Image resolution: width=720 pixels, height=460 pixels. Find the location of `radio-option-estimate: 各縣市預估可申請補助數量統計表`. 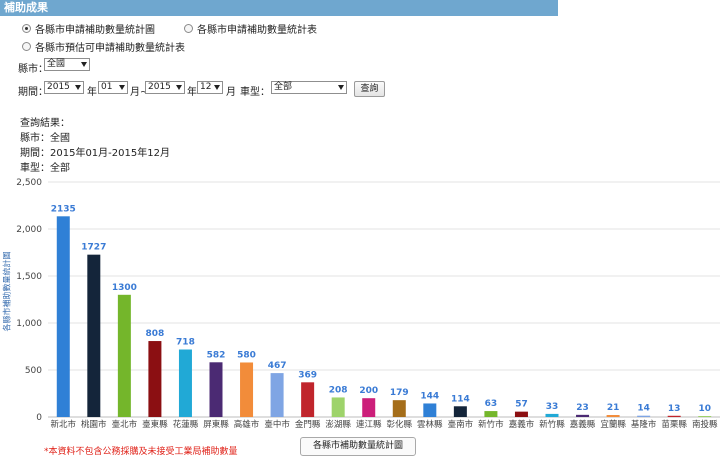

radio-option-estimate: 各縣市預估可申請補助數量統計表 is located at coordinates (103, 46).